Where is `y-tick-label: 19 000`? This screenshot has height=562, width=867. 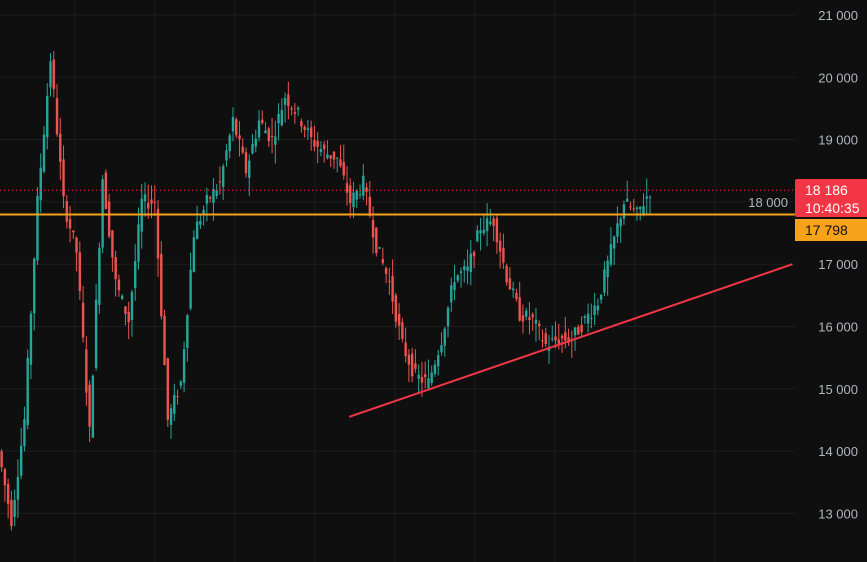 y-tick-label: 19 000 is located at coordinates (838, 140).